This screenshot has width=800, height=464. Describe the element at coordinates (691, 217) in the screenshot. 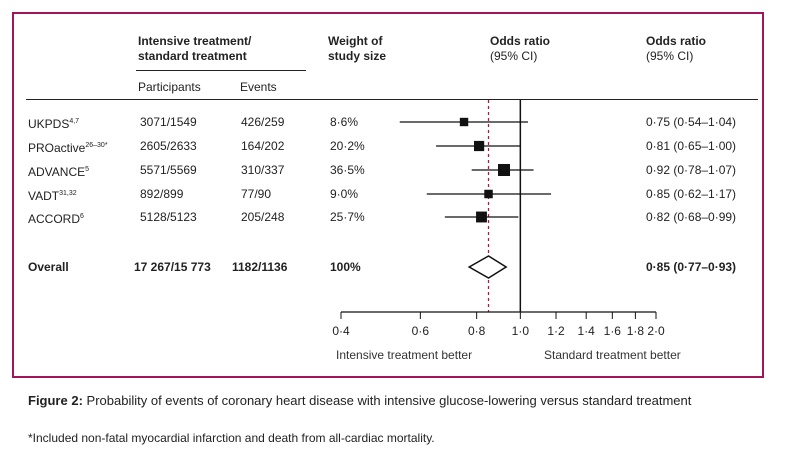

I see `study-ci-text-4: 0·82 (0·68–0·99)` at that location.